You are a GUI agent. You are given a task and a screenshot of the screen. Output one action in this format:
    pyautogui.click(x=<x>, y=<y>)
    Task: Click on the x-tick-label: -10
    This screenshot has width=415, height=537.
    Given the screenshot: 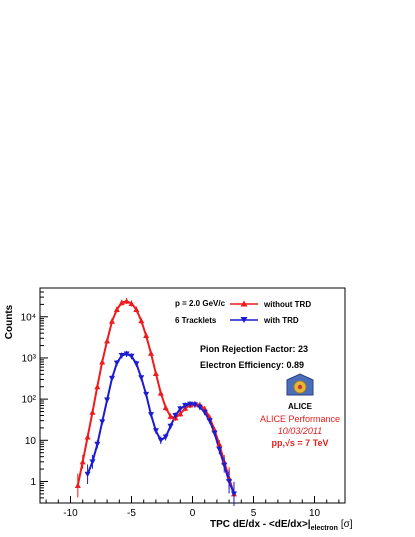 What is the action you would take?
    pyautogui.click(x=70, y=513)
    